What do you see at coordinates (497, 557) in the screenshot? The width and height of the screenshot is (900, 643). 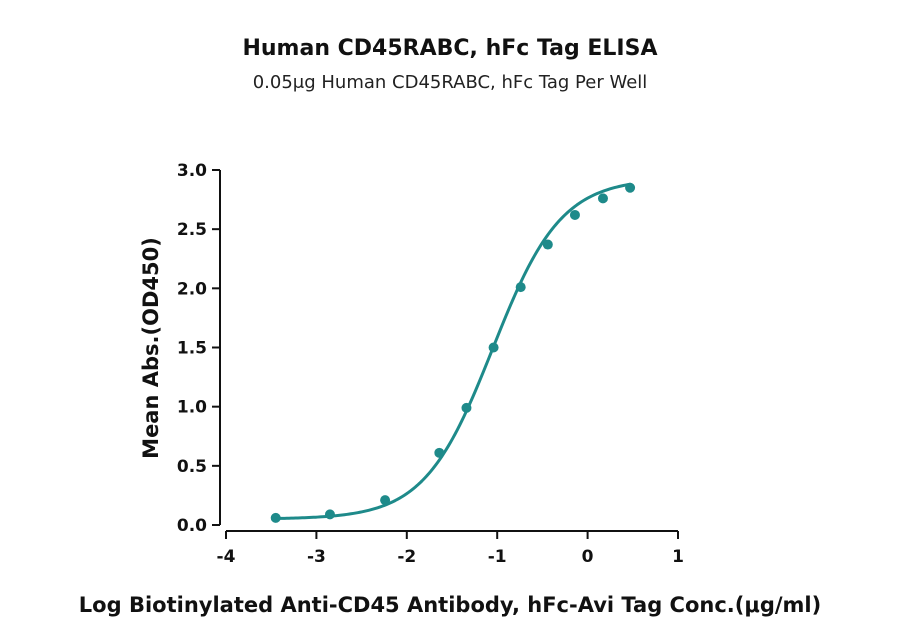 I see `x-tick-label: -1` at bounding box center [497, 557].